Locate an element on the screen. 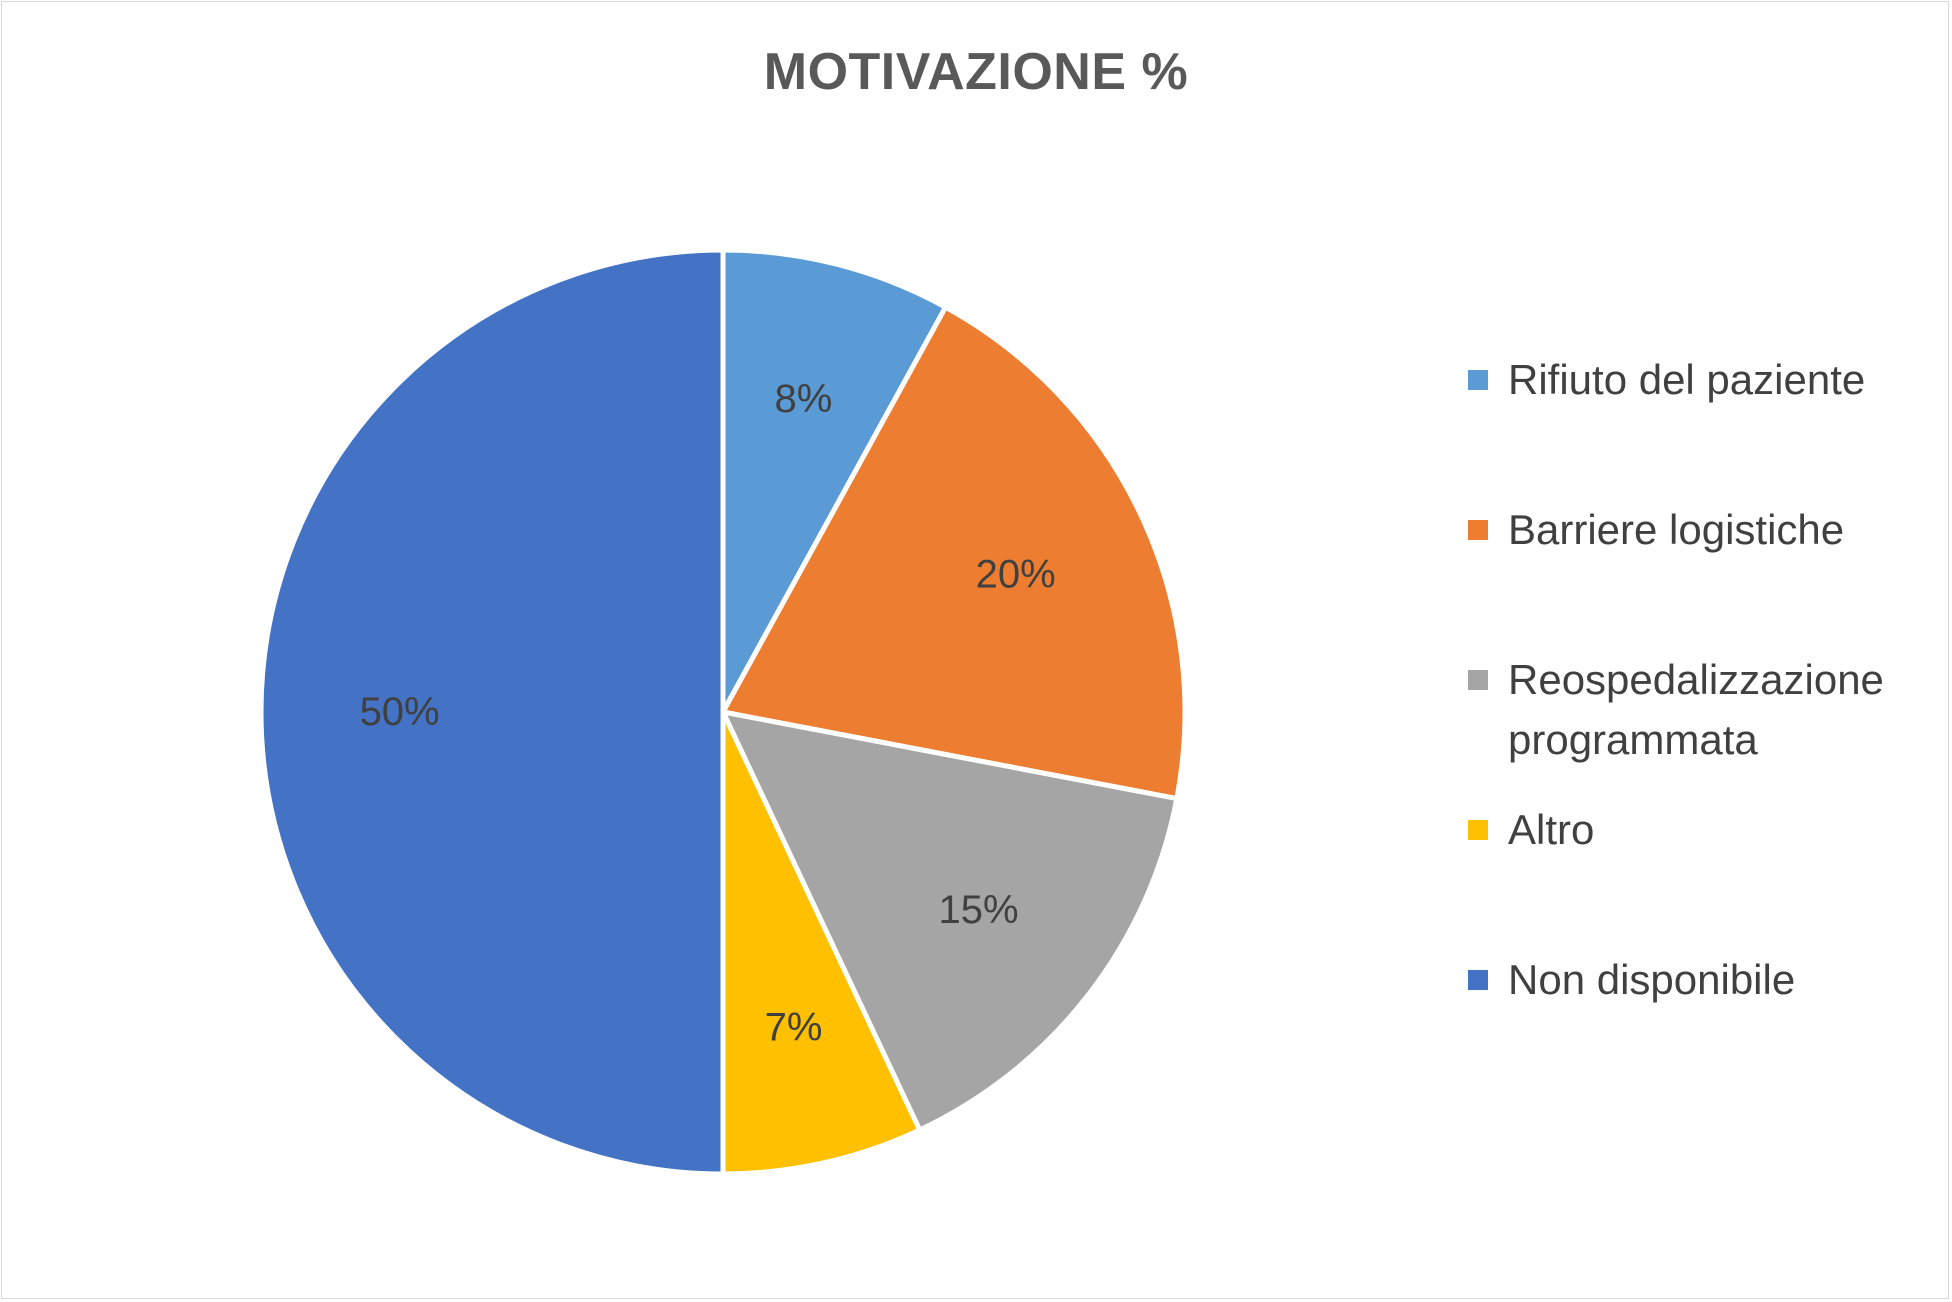 The image size is (1952, 1302). pie-slice-reospedalizzazione-programmata is located at coordinates (950, 921).